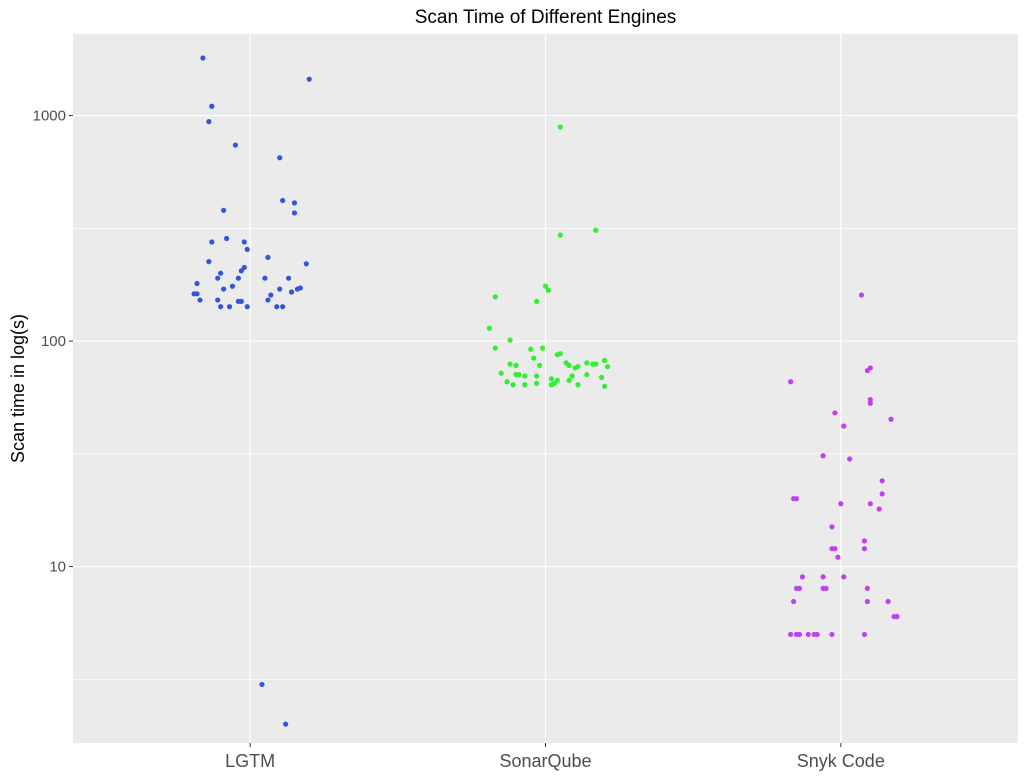  I want to click on y-tick-label: 100, so click(53, 341).